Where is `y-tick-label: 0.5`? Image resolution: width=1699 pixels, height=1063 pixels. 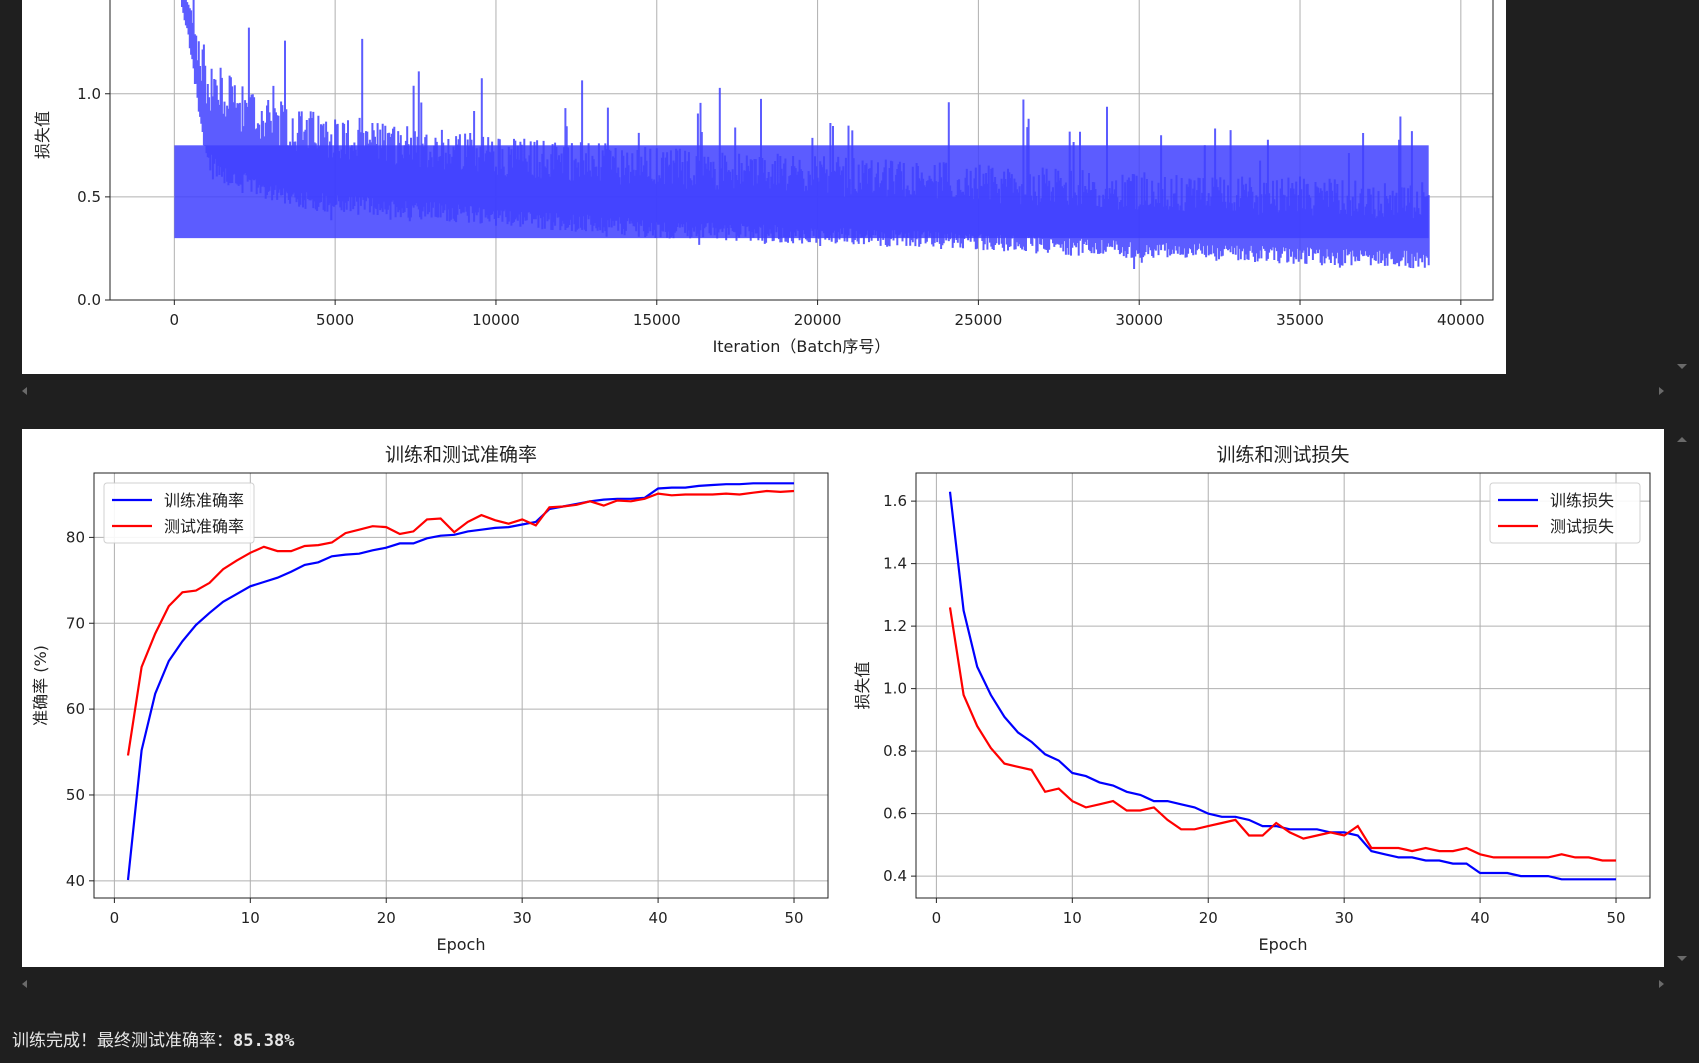
y-tick-label: 0.5 is located at coordinates (89, 197).